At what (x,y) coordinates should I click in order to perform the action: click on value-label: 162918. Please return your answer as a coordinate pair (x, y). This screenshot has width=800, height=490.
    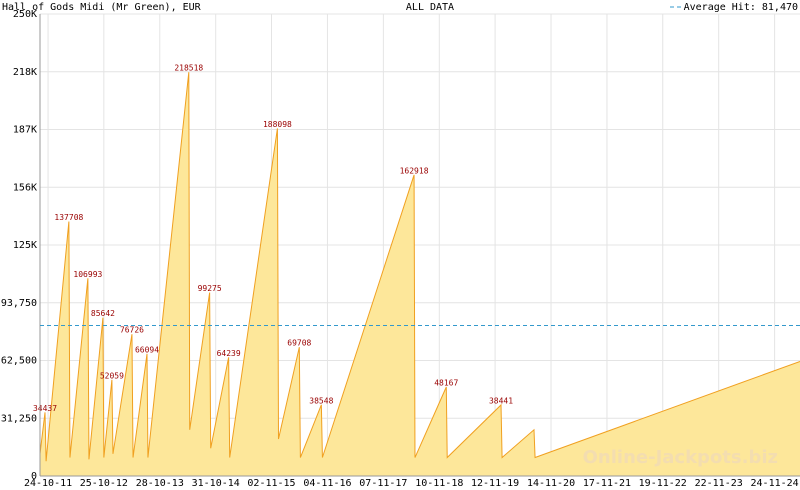
    Looking at the image, I should click on (414, 170).